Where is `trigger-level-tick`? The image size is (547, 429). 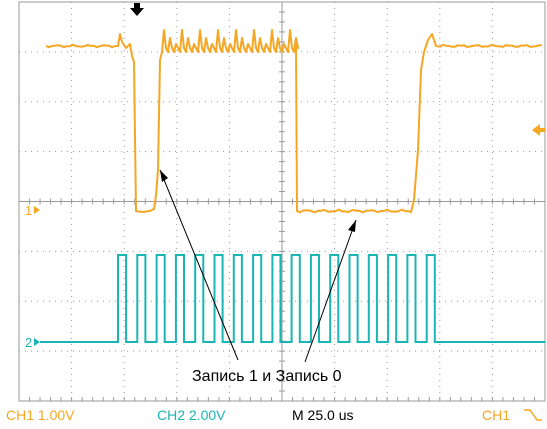
trigger-level-tick is located at coordinates (542, 130).